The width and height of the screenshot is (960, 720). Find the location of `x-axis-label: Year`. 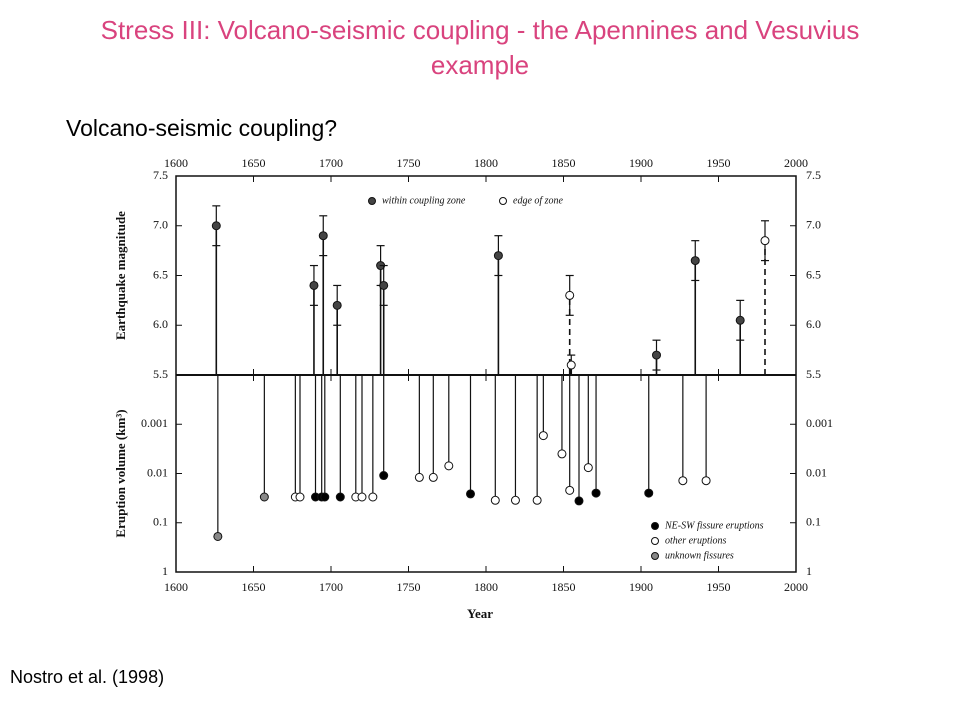

x-axis-label: Year is located at coordinates (480, 613).